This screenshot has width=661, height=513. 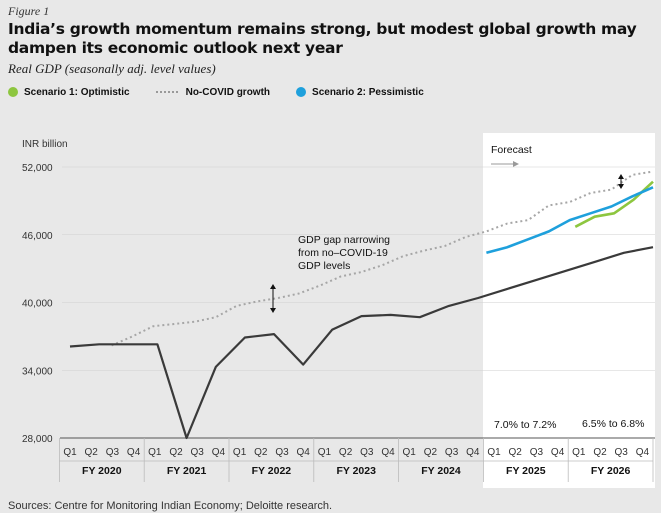 I want to click on forecast-marker: Forecast, so click(x=511, y=155).